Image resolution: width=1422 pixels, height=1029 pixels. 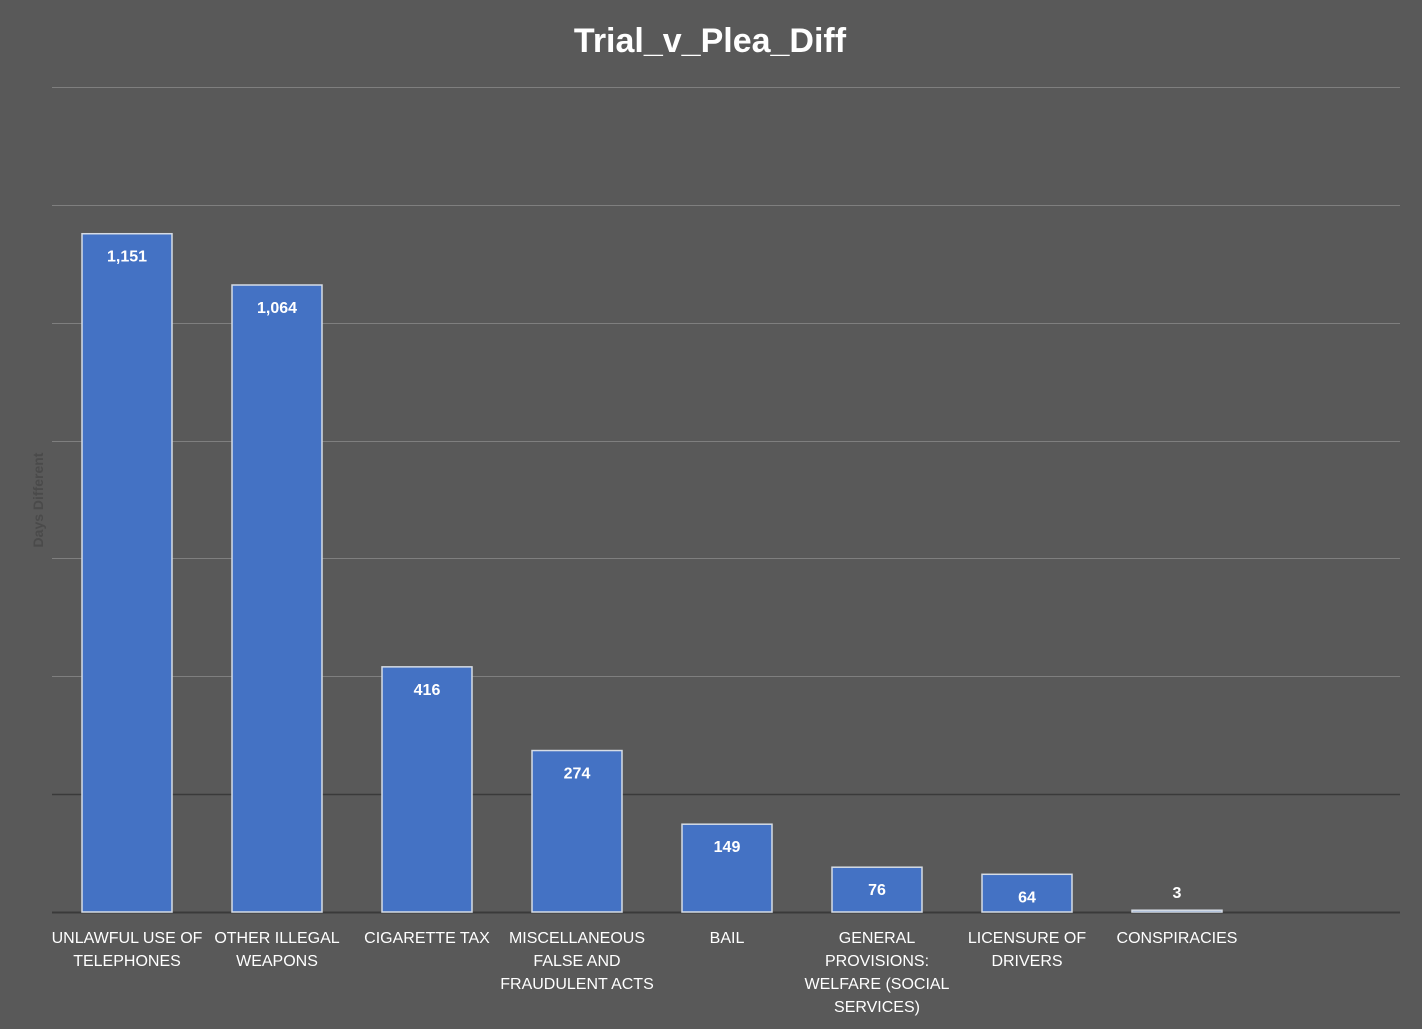 I want to click on data-label: 1,151, so click(x=127, y=257).